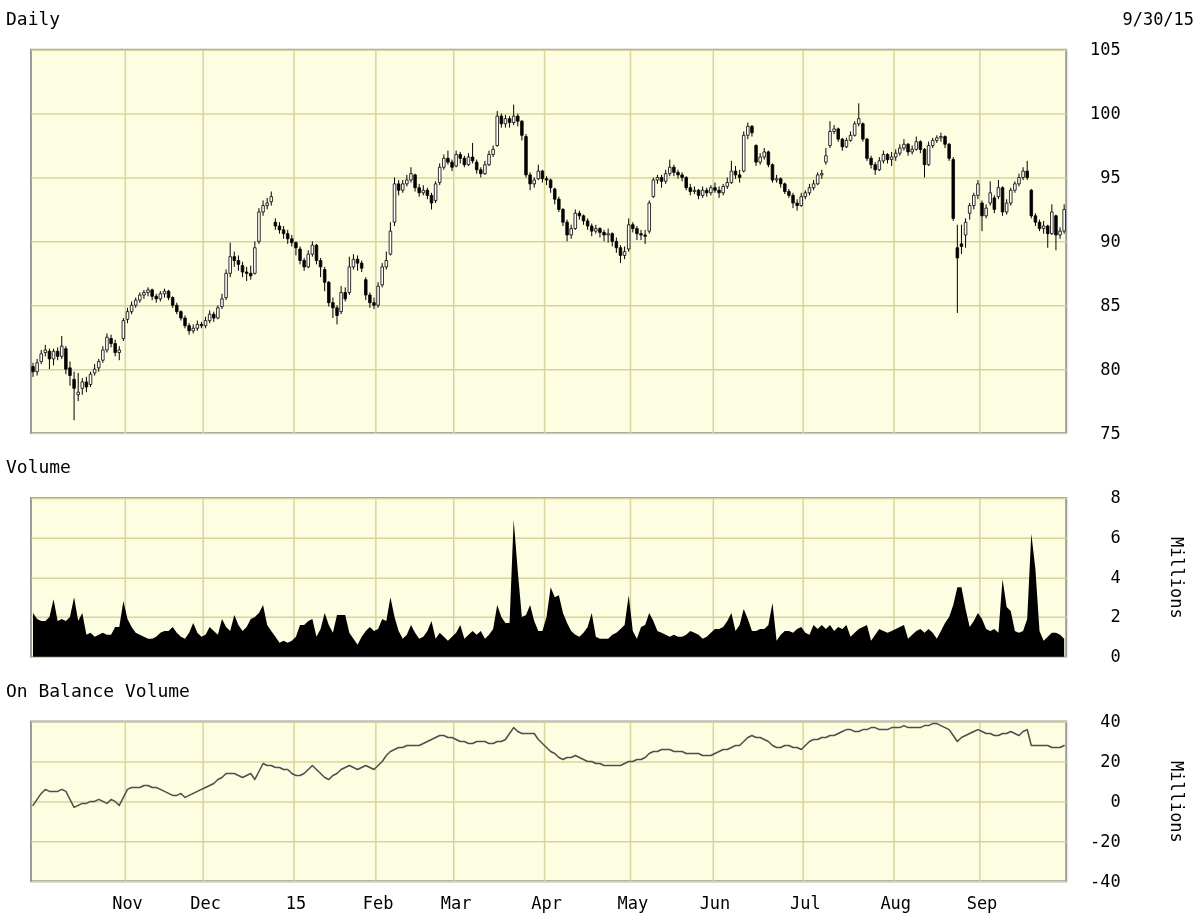  What do you see at coordinates (127, 902) in the screenshot?
I see `x-tick-label: Nov` at bounding box center [127, 902].